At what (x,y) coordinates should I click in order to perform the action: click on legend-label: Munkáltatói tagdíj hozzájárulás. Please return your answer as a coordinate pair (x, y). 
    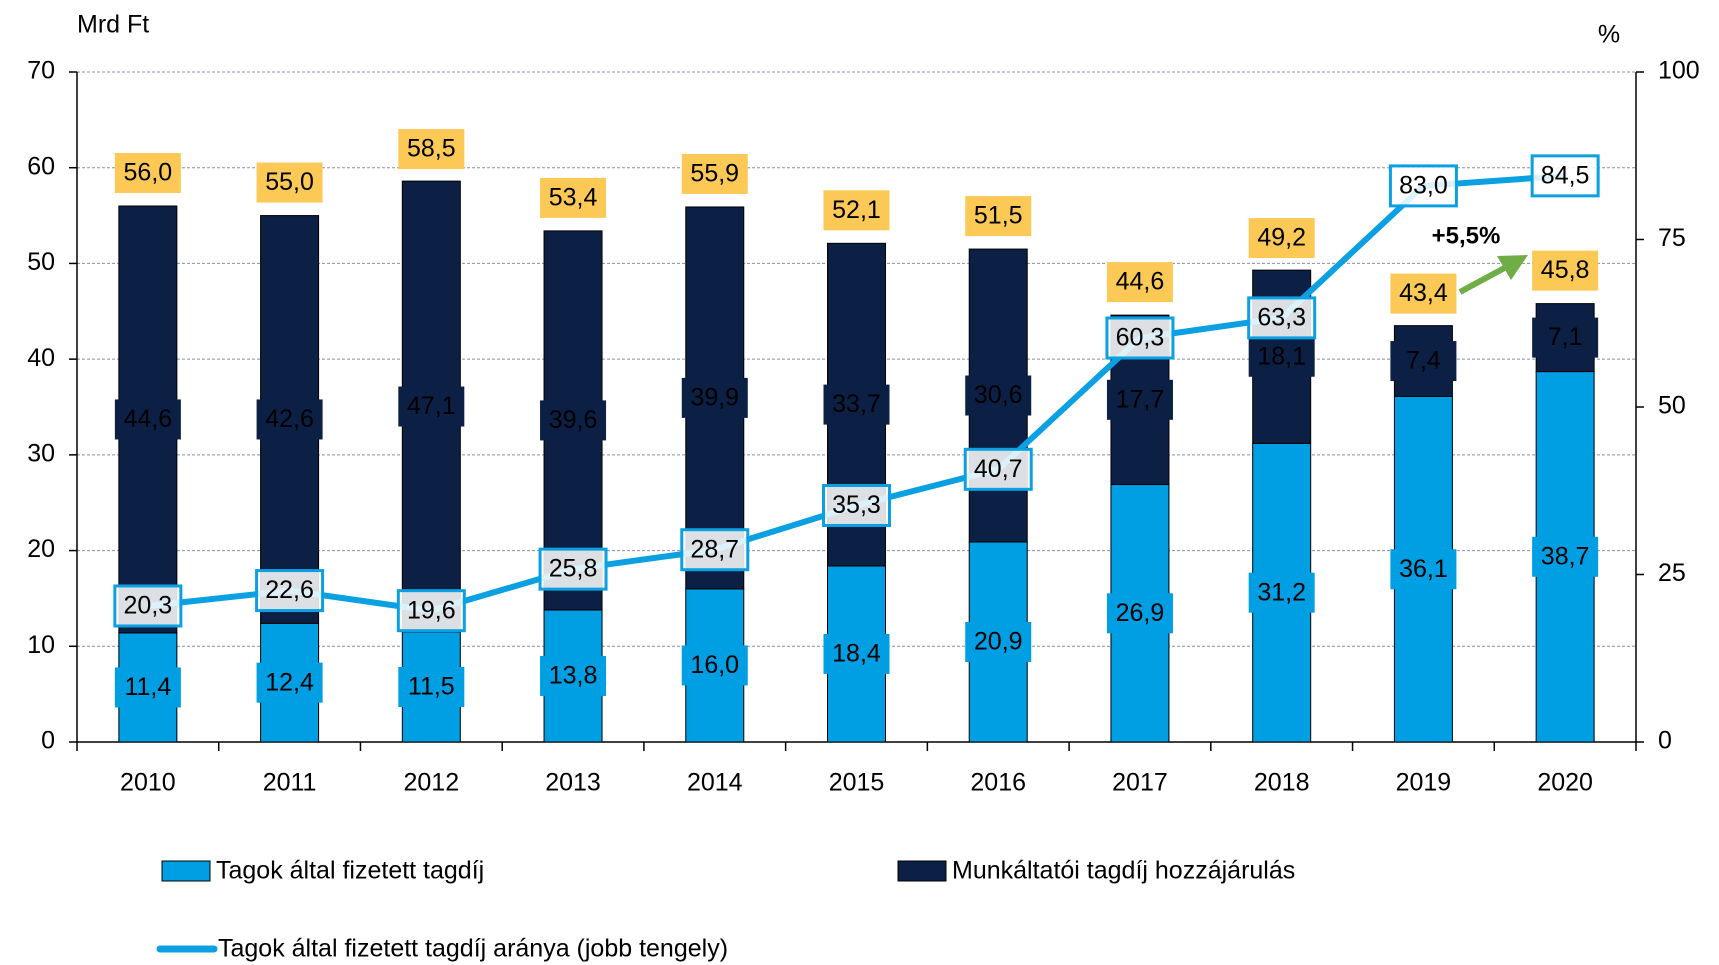
    Looking at the image, I should click on (1123, 871).